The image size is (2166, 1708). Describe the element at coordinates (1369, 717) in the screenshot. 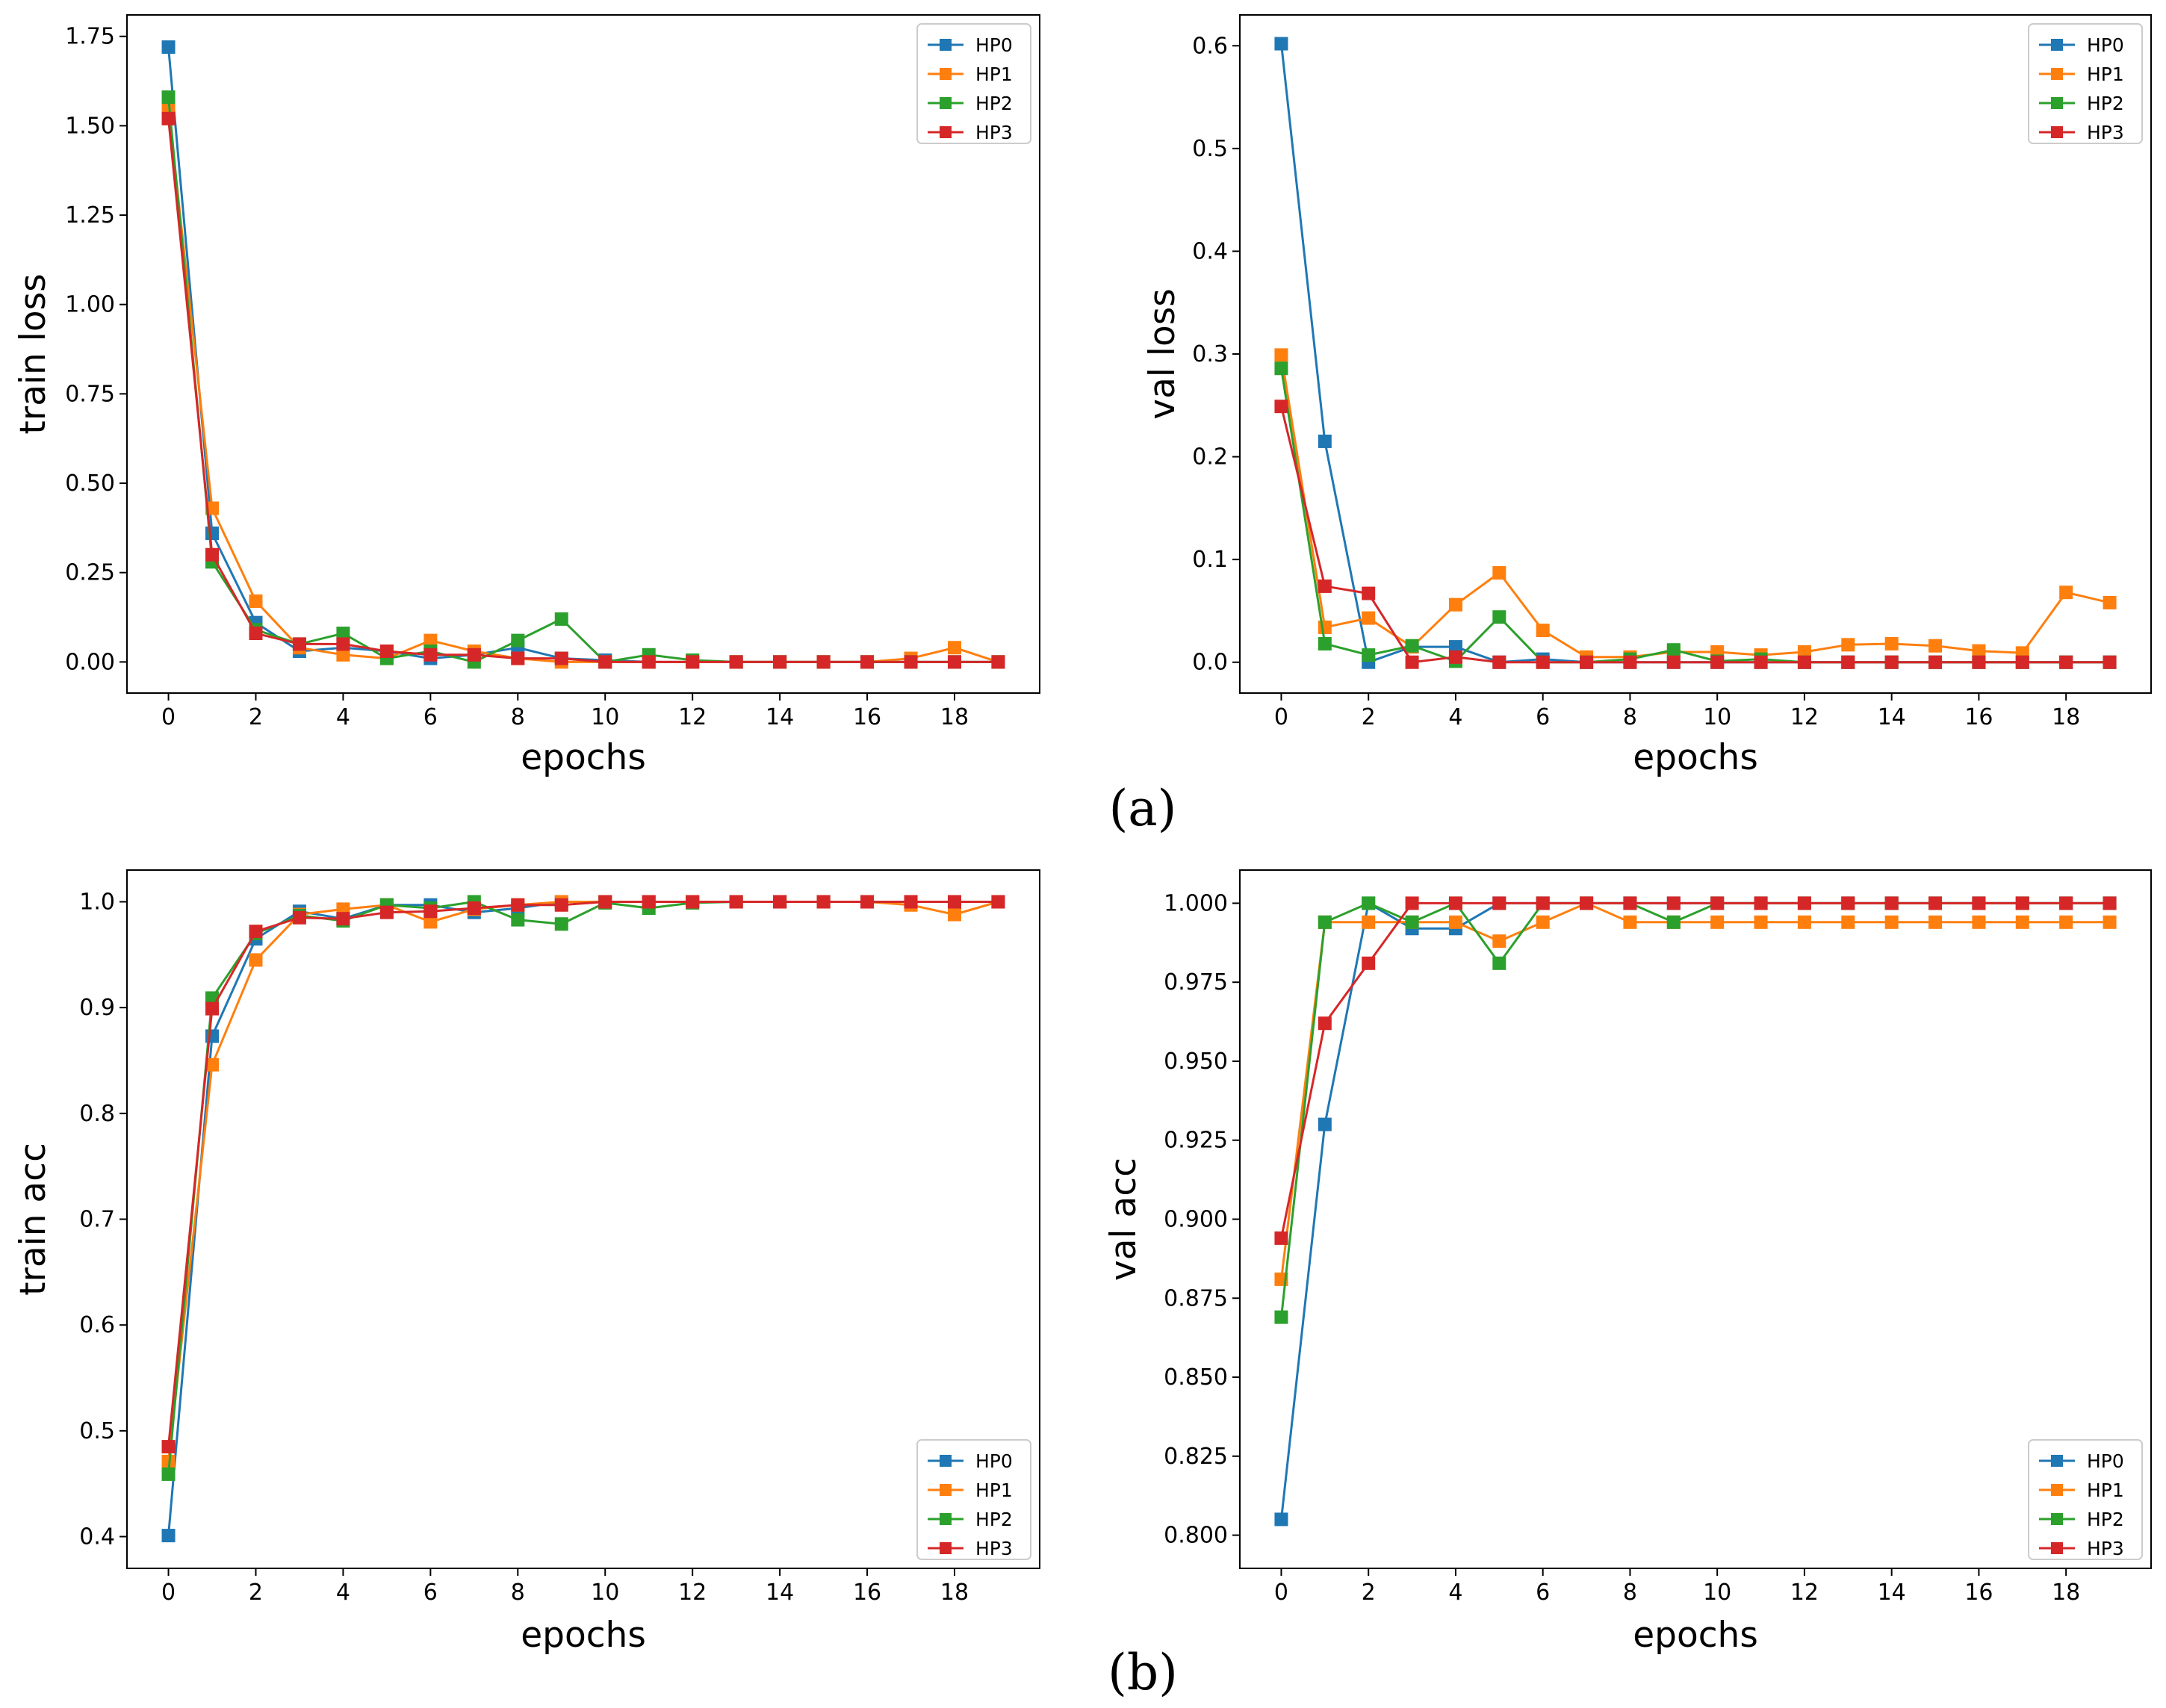

I see `x-tick-label: 2` at that location.